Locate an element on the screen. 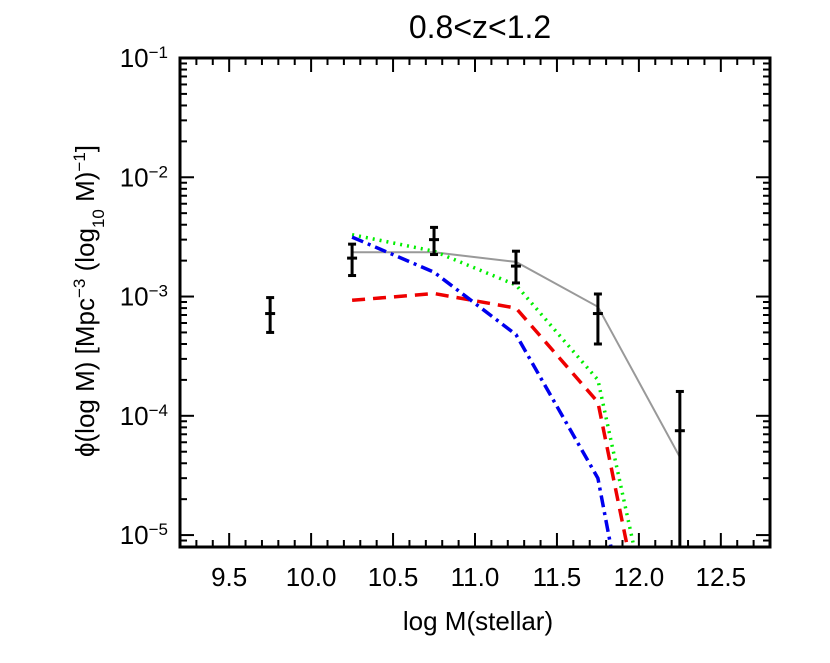 The height and width of the screenshot is (663, 830). y-axis-label-sup1: −3 is located at coordinates (79, 288).